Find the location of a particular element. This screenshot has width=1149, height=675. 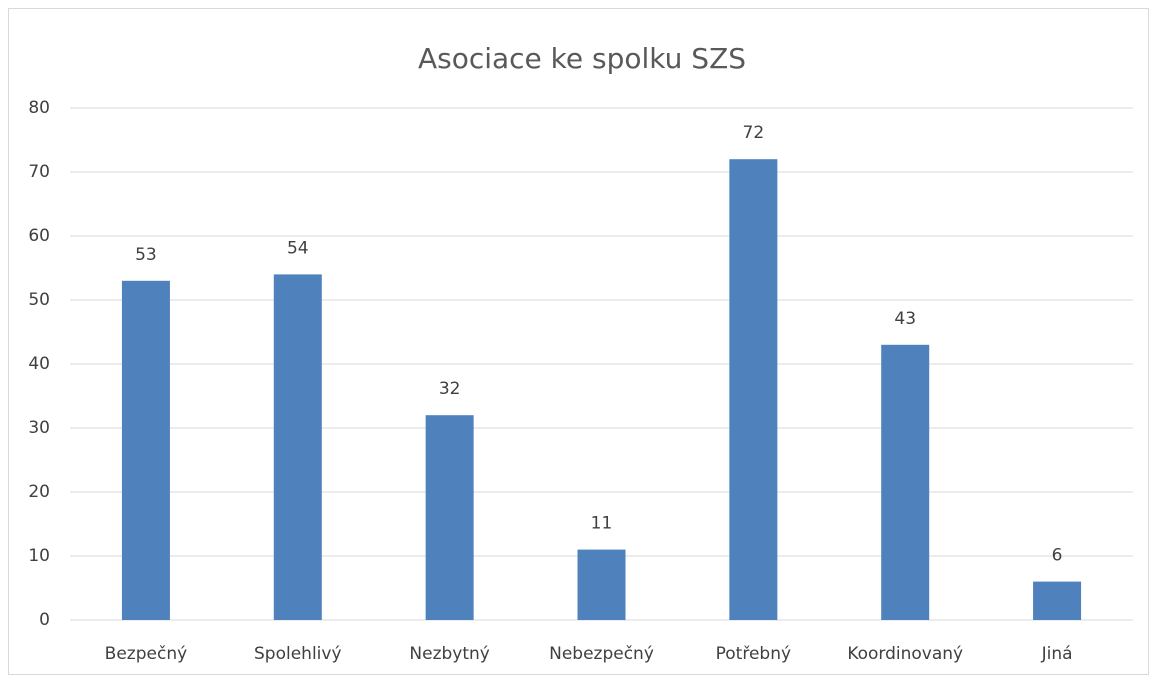

y-tick-label: 60 is located at coordinates (39, 236).